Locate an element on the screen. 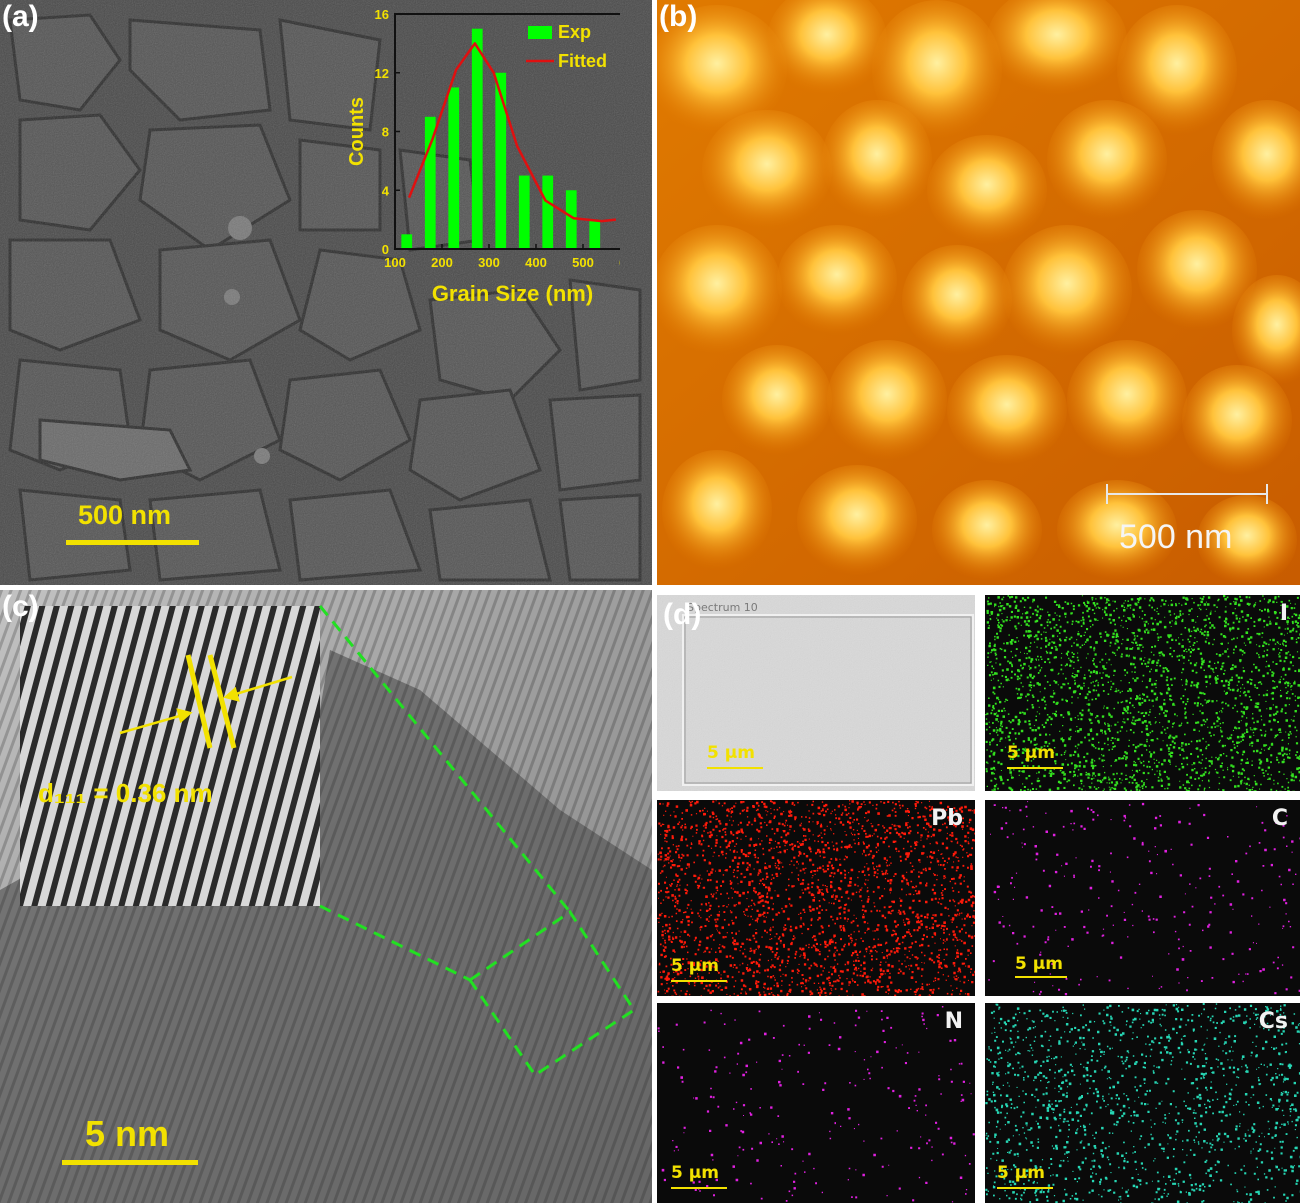  map-5-scalebar is located at coordinates (1025, 1188).